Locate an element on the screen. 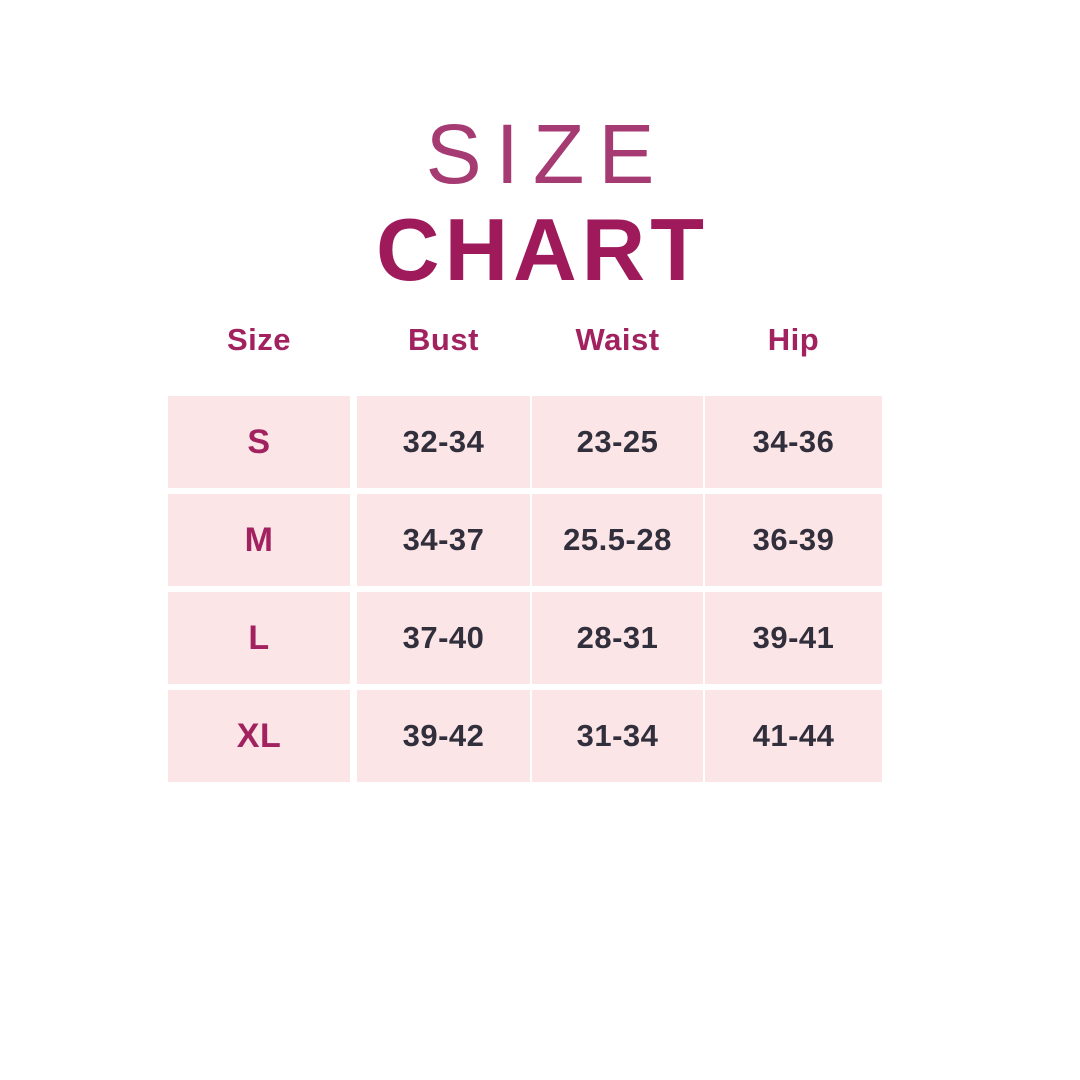  size-label: M is located at coordinates (259, 540).